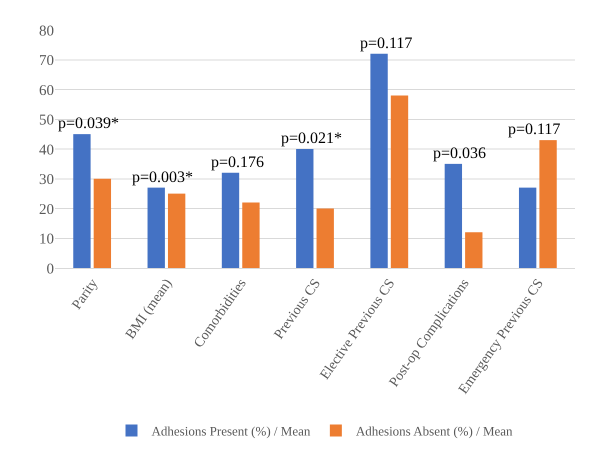 The height and width of the screenshot is (458, 595). I want to click on annotation: p=0.021*, so click(311, 138).